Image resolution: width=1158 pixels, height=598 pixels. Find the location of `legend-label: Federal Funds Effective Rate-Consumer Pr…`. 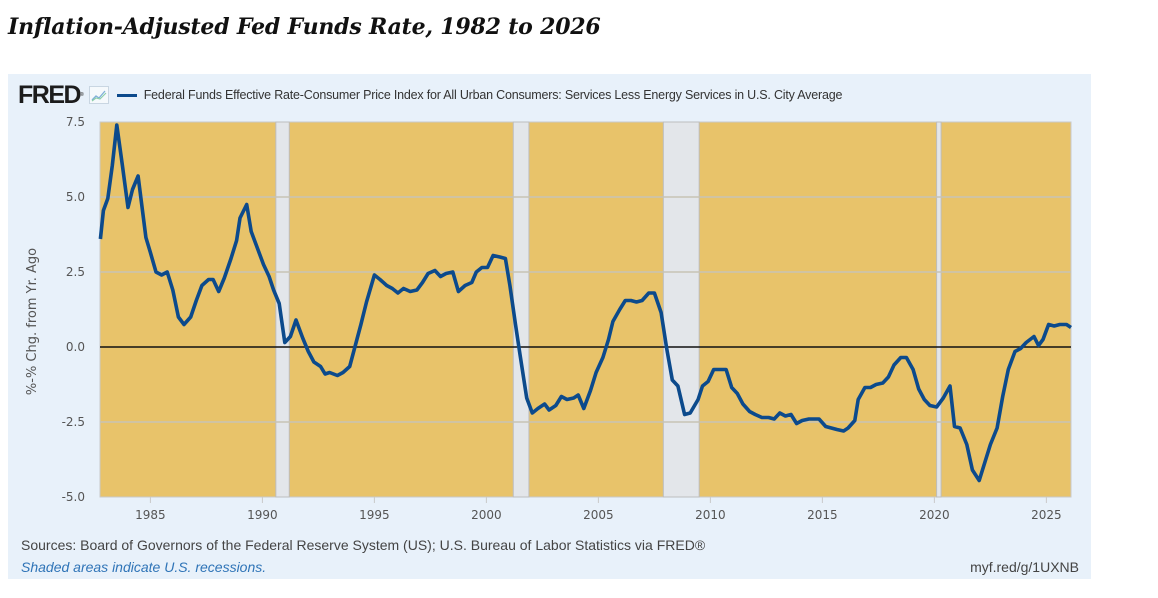

legend-label: Federal Funds Effective Rate-Consumer Pr… is located at coordinates (493, 95).